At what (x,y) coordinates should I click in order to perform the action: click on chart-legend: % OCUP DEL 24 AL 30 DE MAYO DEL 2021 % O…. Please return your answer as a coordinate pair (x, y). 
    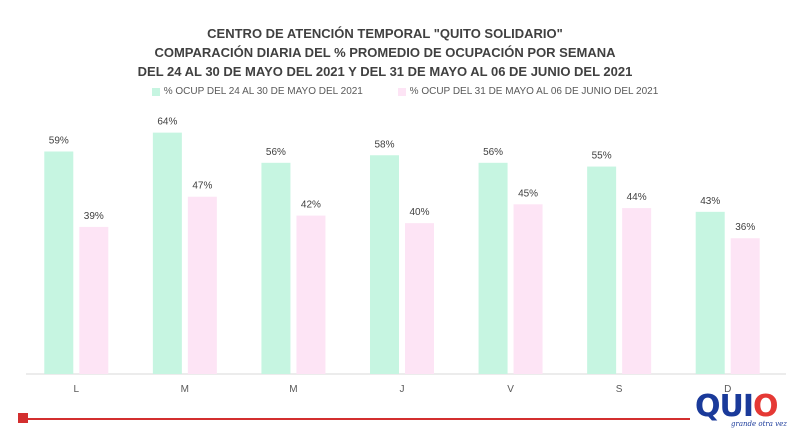
    Looking at the image, I should click on (400, 92).